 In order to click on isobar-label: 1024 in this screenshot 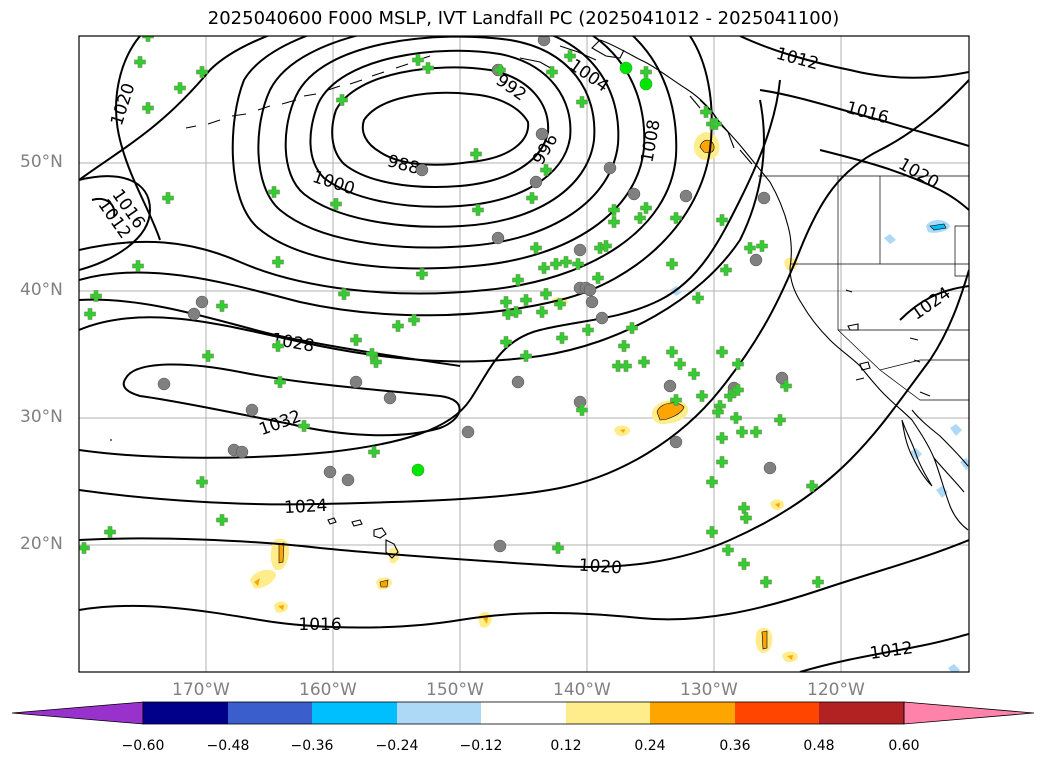, I will do `click(306, 507)`.